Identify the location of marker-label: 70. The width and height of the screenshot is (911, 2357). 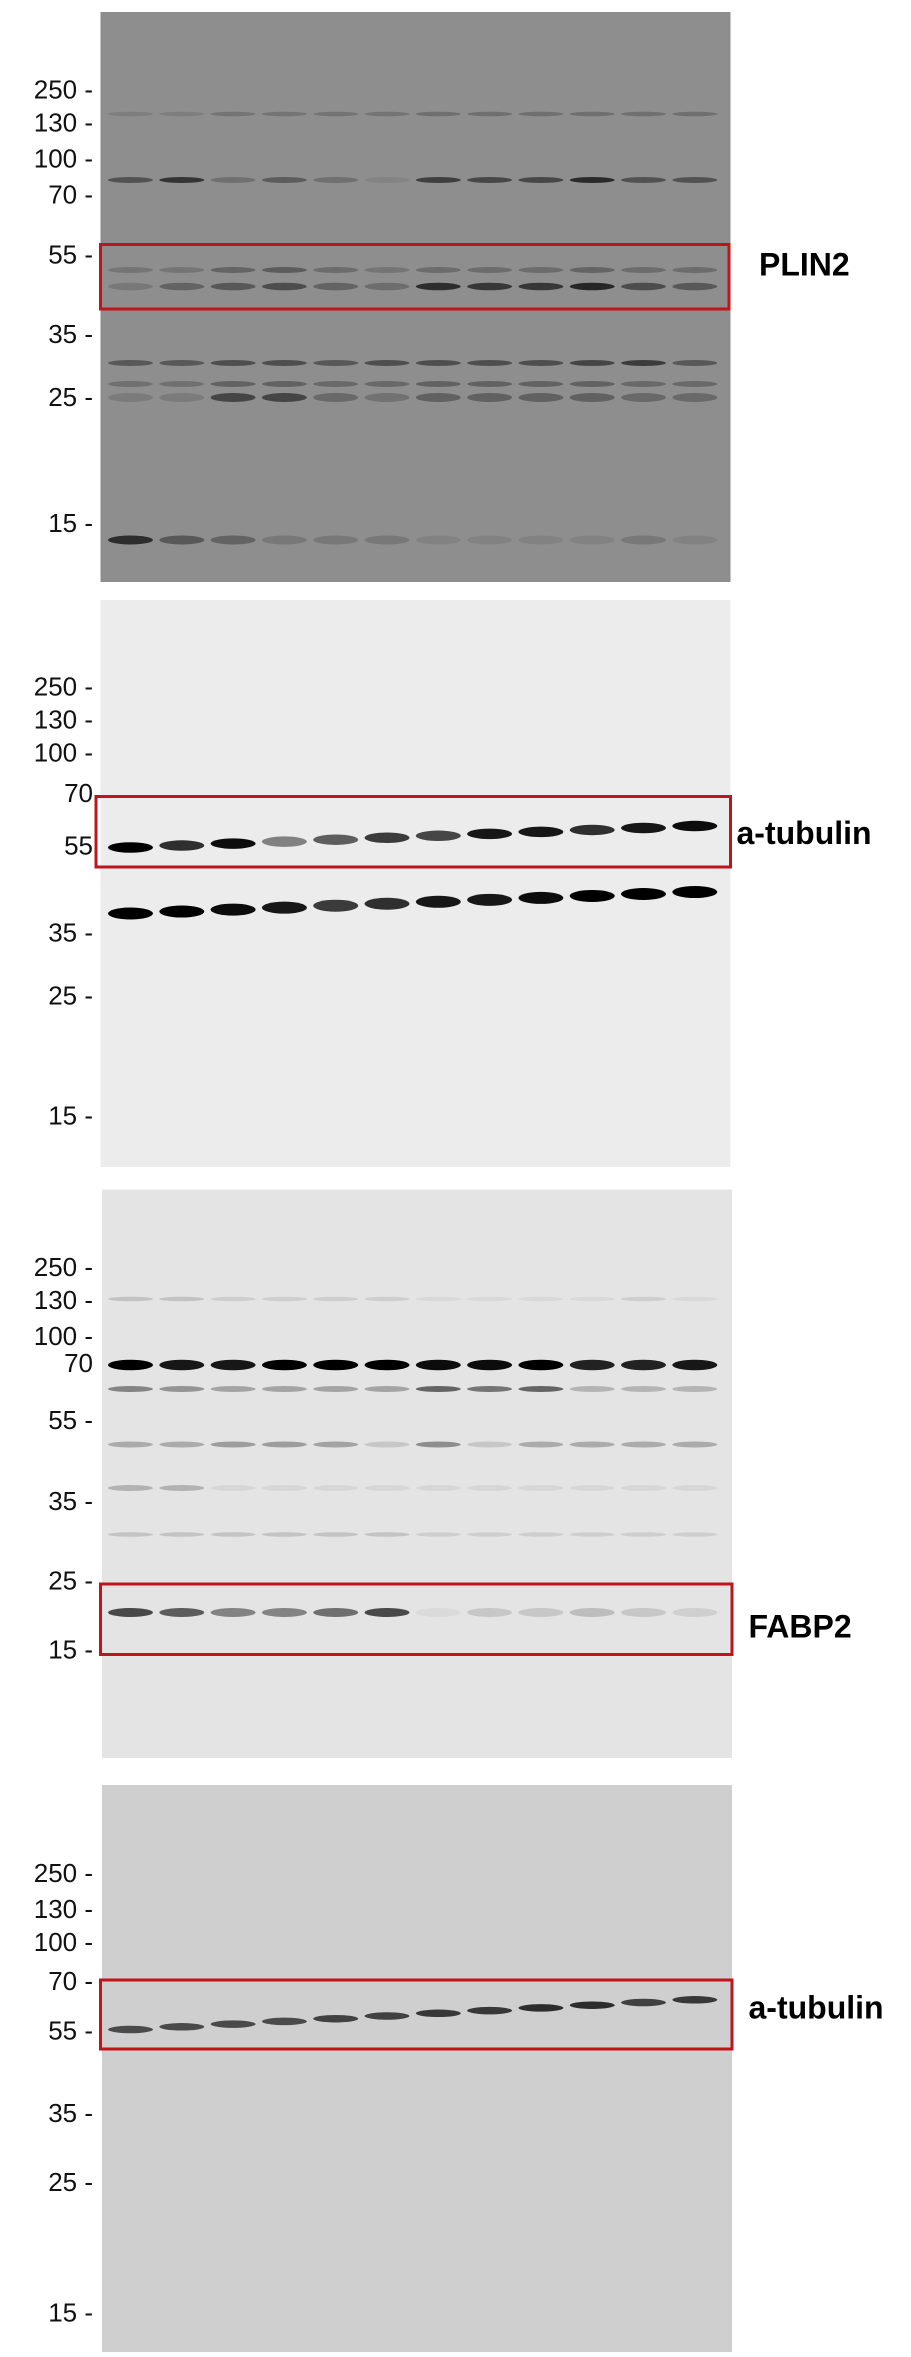
(78, 793).